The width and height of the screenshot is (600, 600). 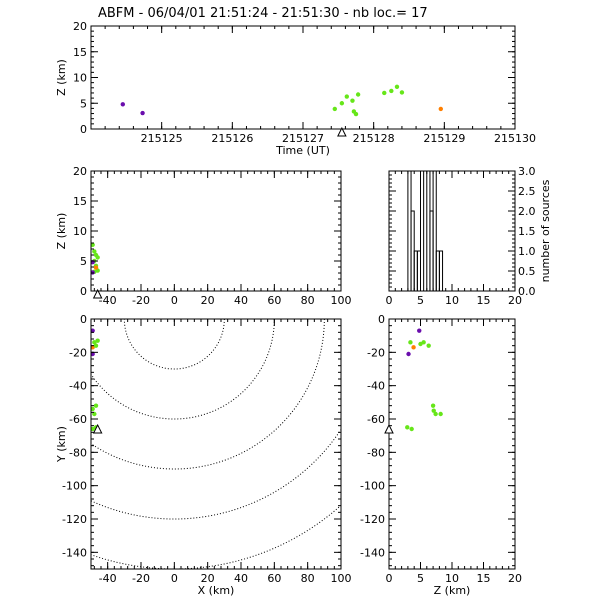 I want to click on data-layer-altitude_histogram, so click(x=452, y=231).